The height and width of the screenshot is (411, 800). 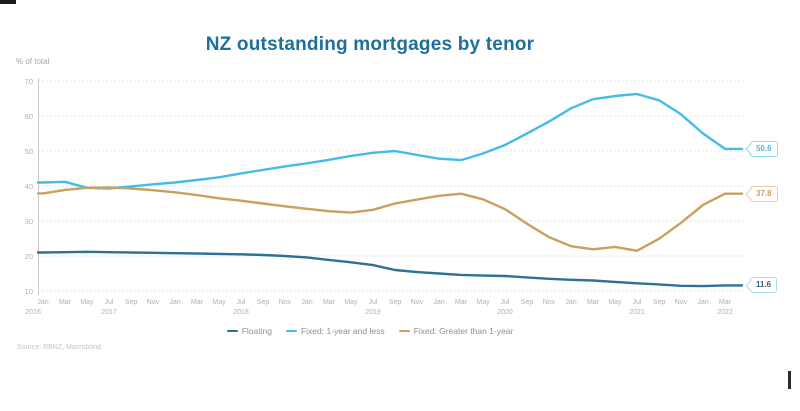 What do you see at coordinates (342, 331) in the screenshot?
I see `legend-label: Fixed: 1-year and less` at bounding box center [342, 331].